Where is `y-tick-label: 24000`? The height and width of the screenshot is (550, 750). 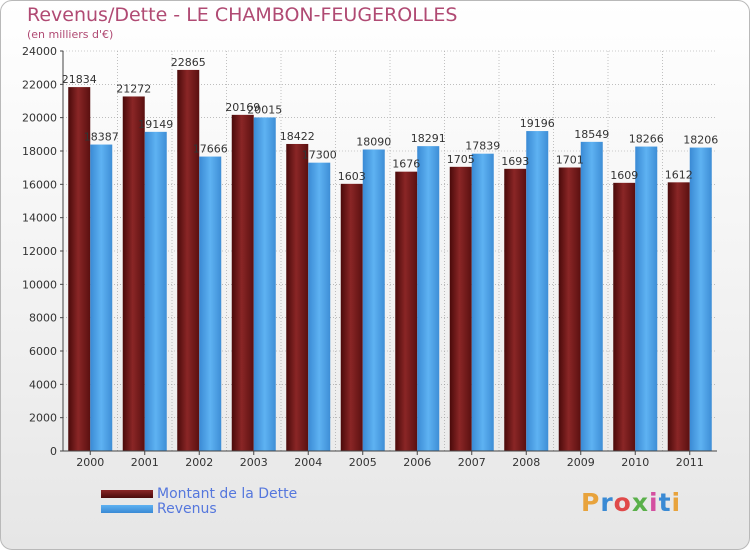
y-tick-label: 24000 is located at coordinates (39, 51).